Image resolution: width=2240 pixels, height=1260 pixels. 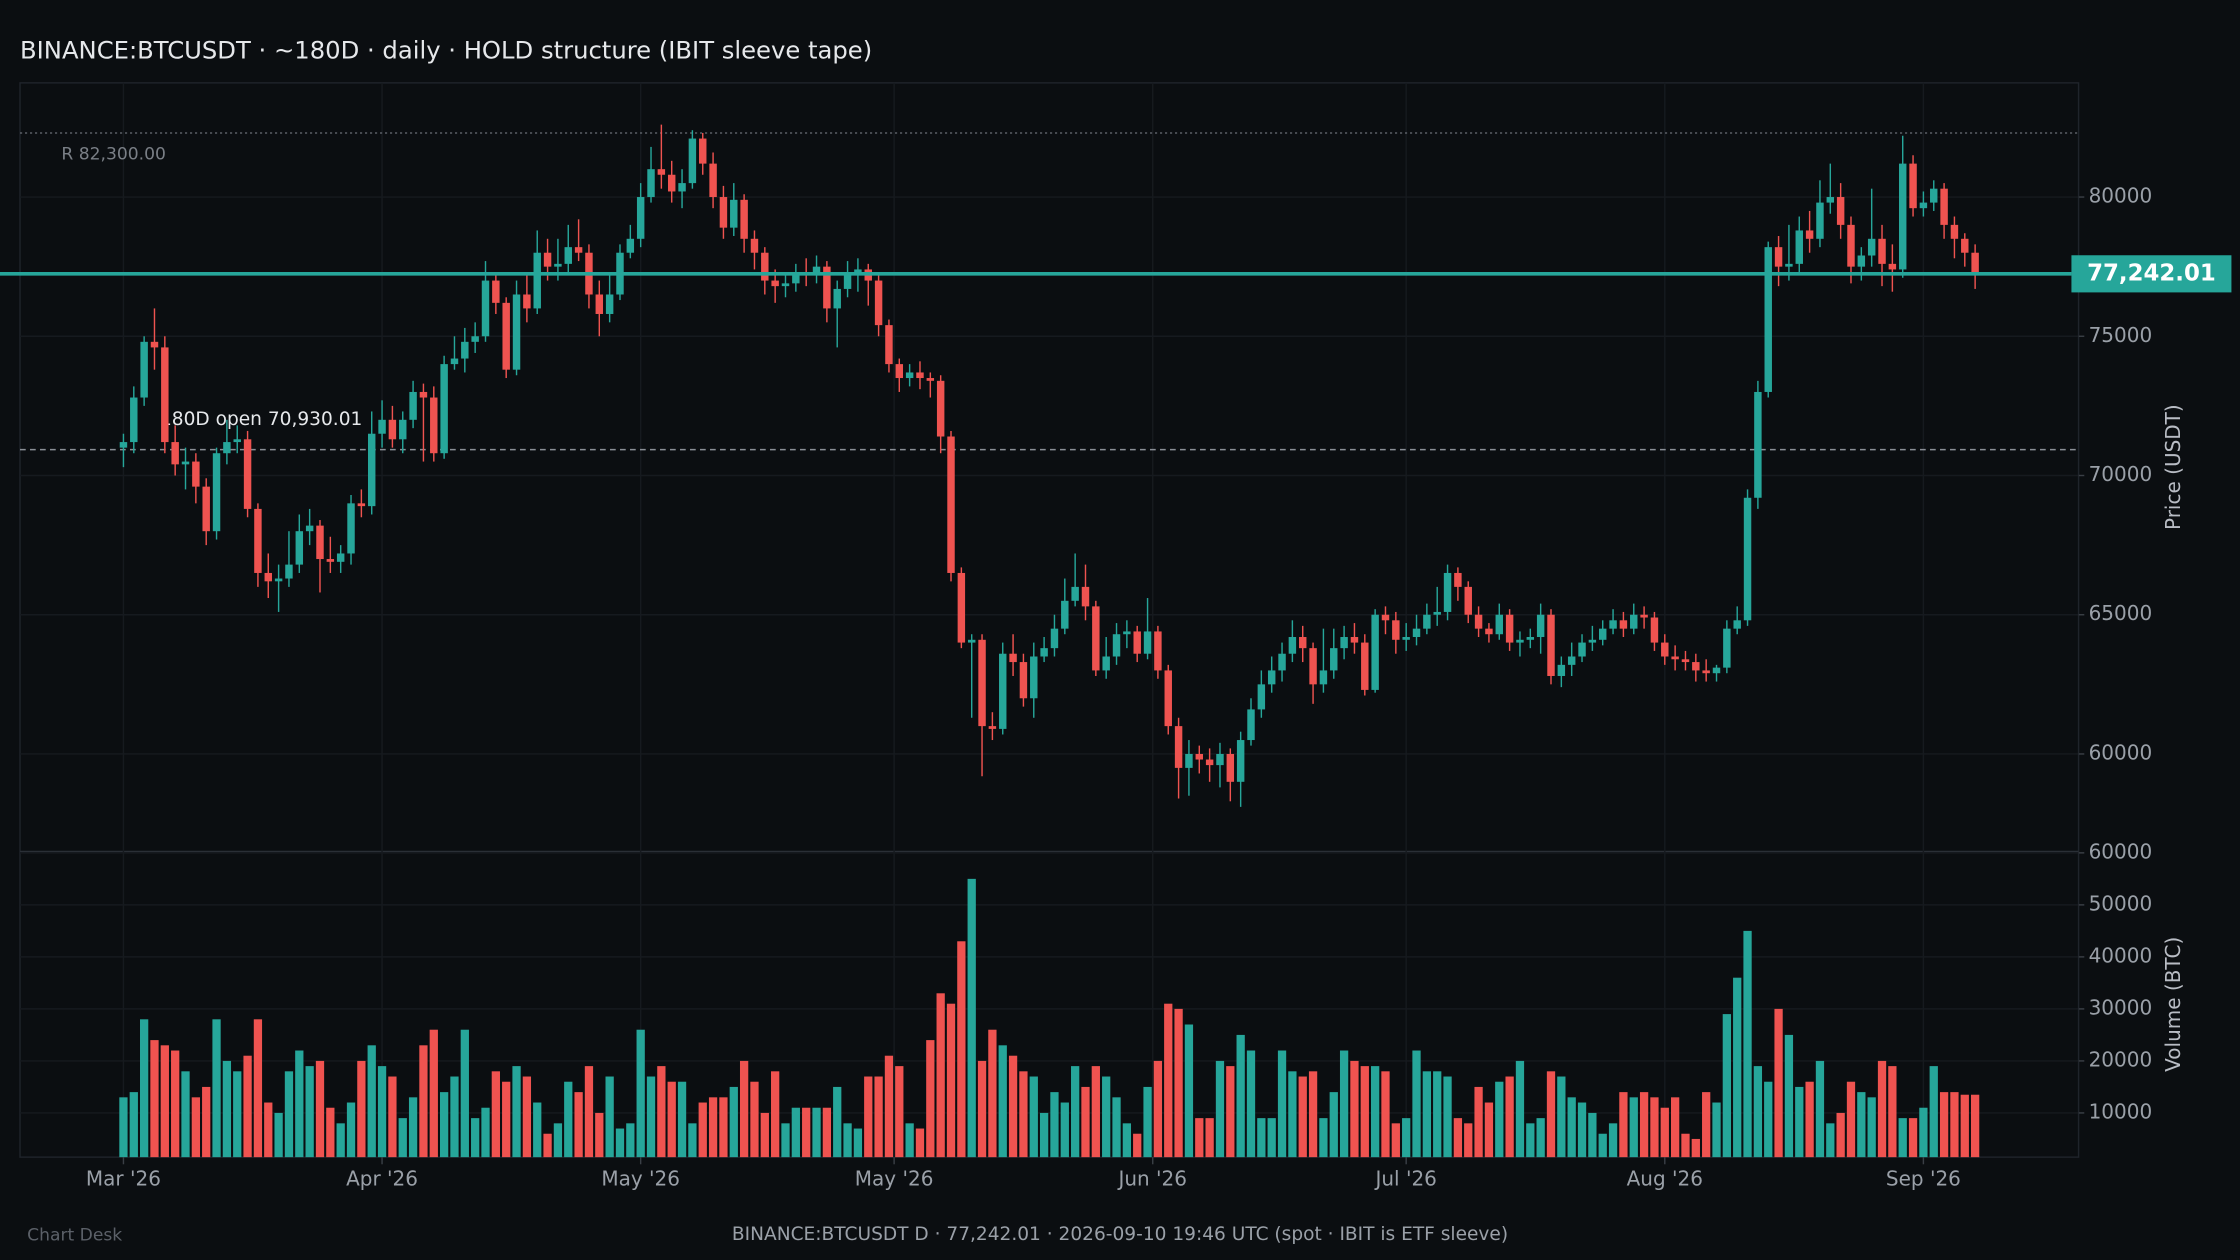 I want to click on x-tick-label: Jul '26, so click(x=1404, y=1179).